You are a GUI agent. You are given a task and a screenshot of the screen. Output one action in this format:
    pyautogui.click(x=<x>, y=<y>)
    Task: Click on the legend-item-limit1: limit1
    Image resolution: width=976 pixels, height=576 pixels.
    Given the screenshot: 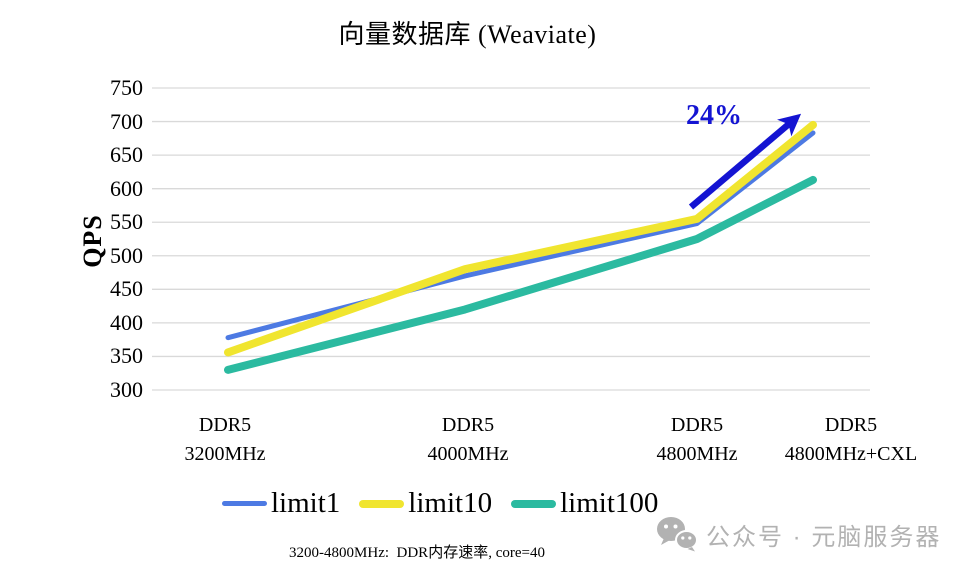 What is the action you would take?
    pyautogui.click(x=281, y=503)
    